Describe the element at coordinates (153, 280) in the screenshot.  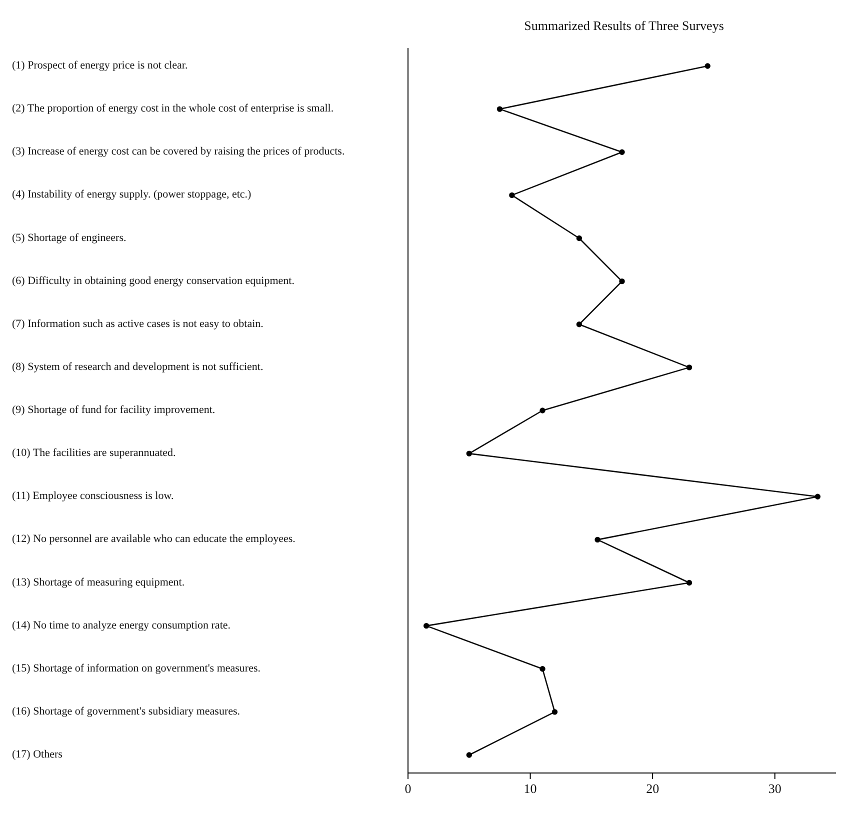
I see `y-tick-label: (6) Difficulty in obtaining good energy conservation equipment.` at that location.